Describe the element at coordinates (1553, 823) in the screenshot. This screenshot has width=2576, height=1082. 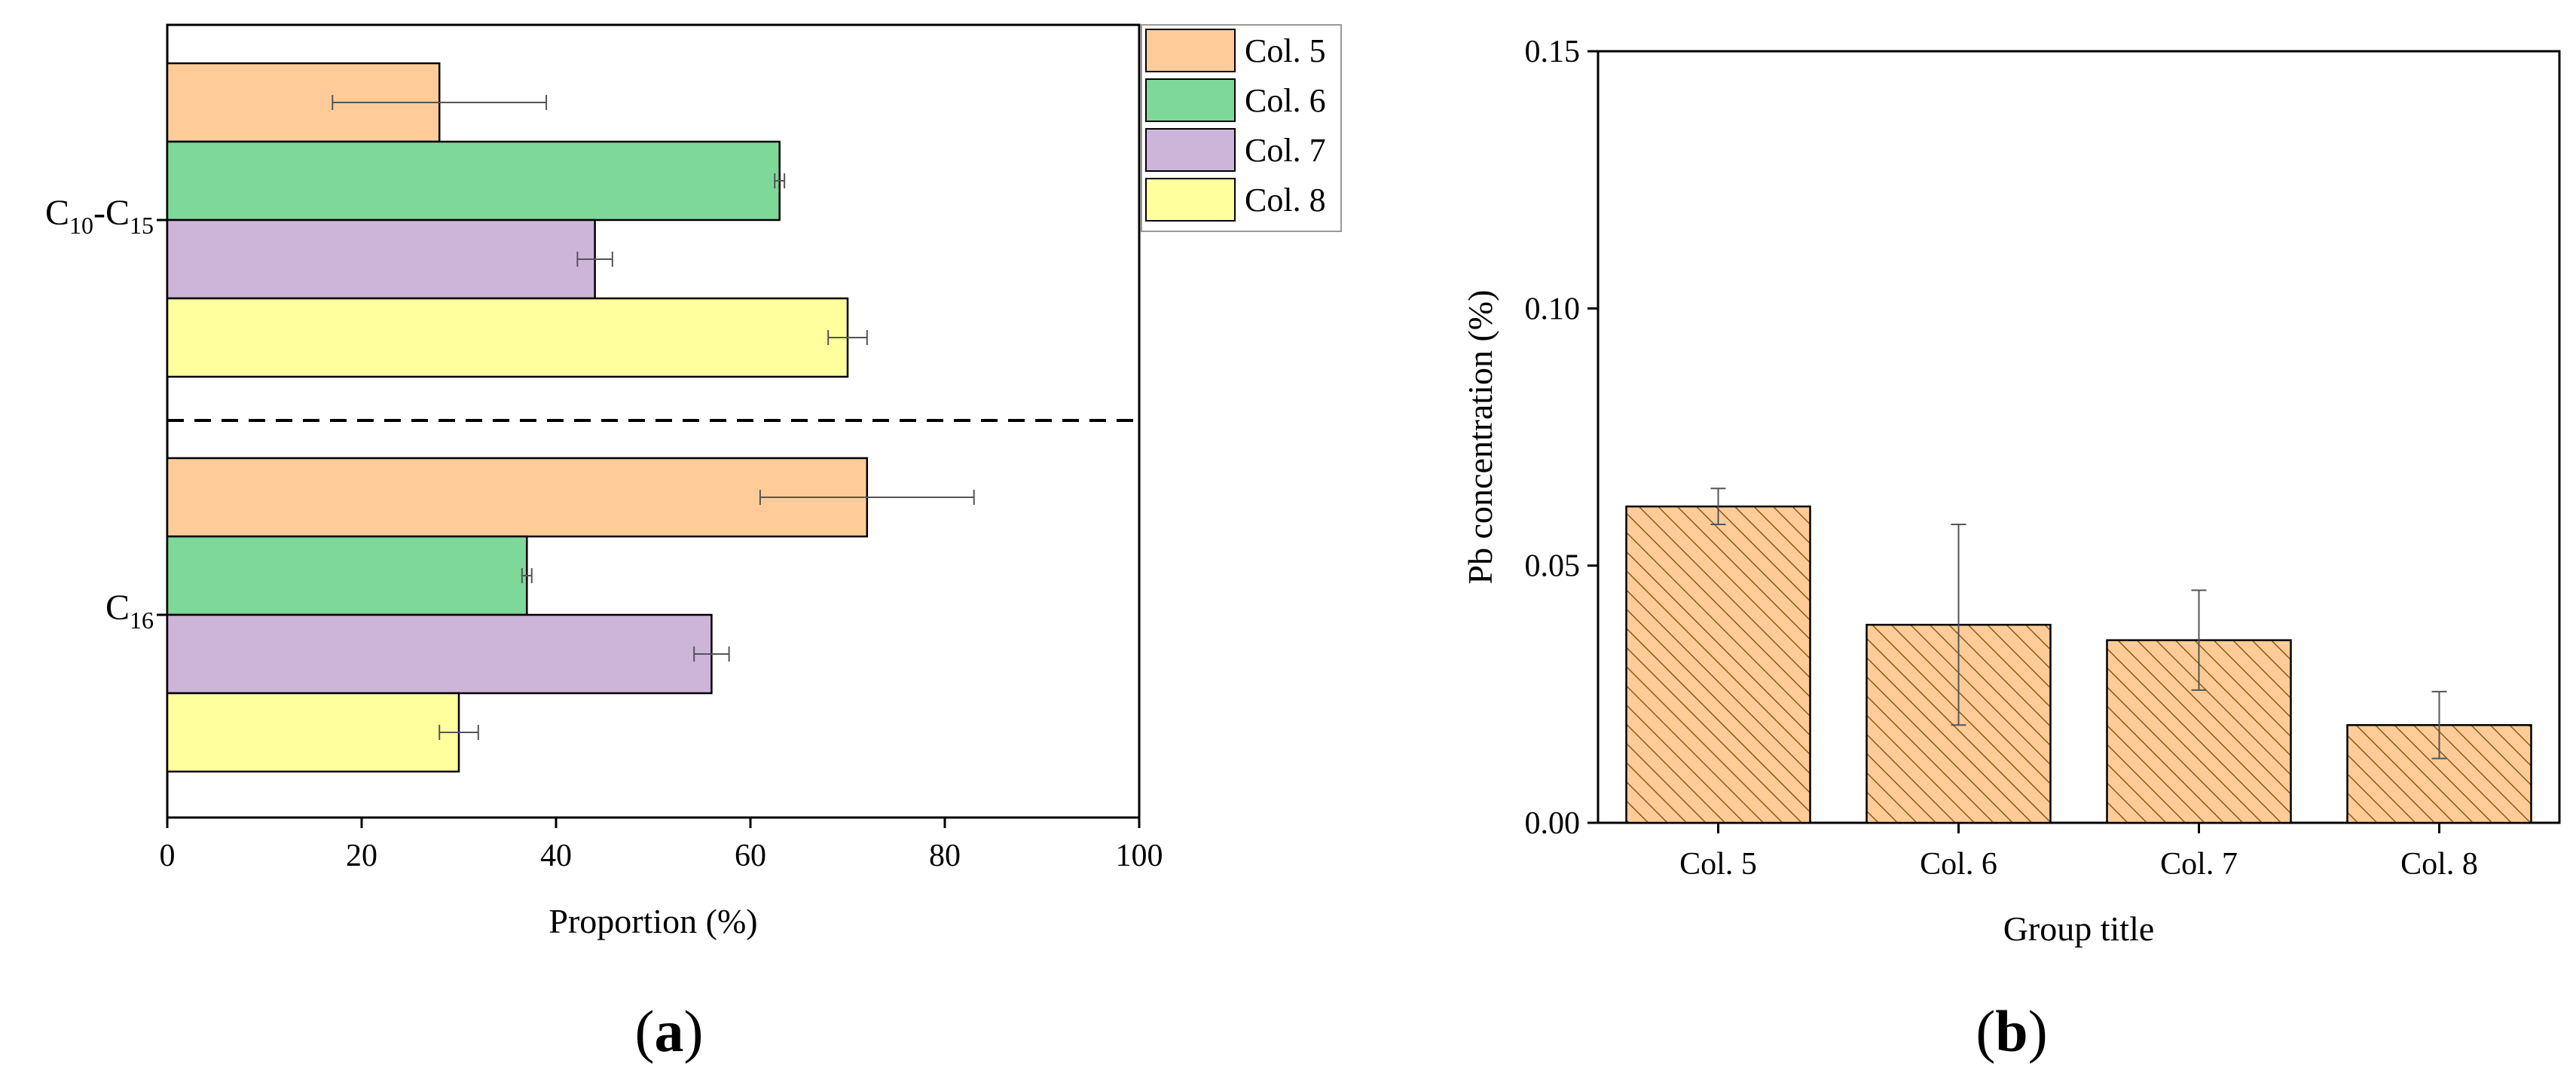
I see `y-tick-label: 0.00` at that location.